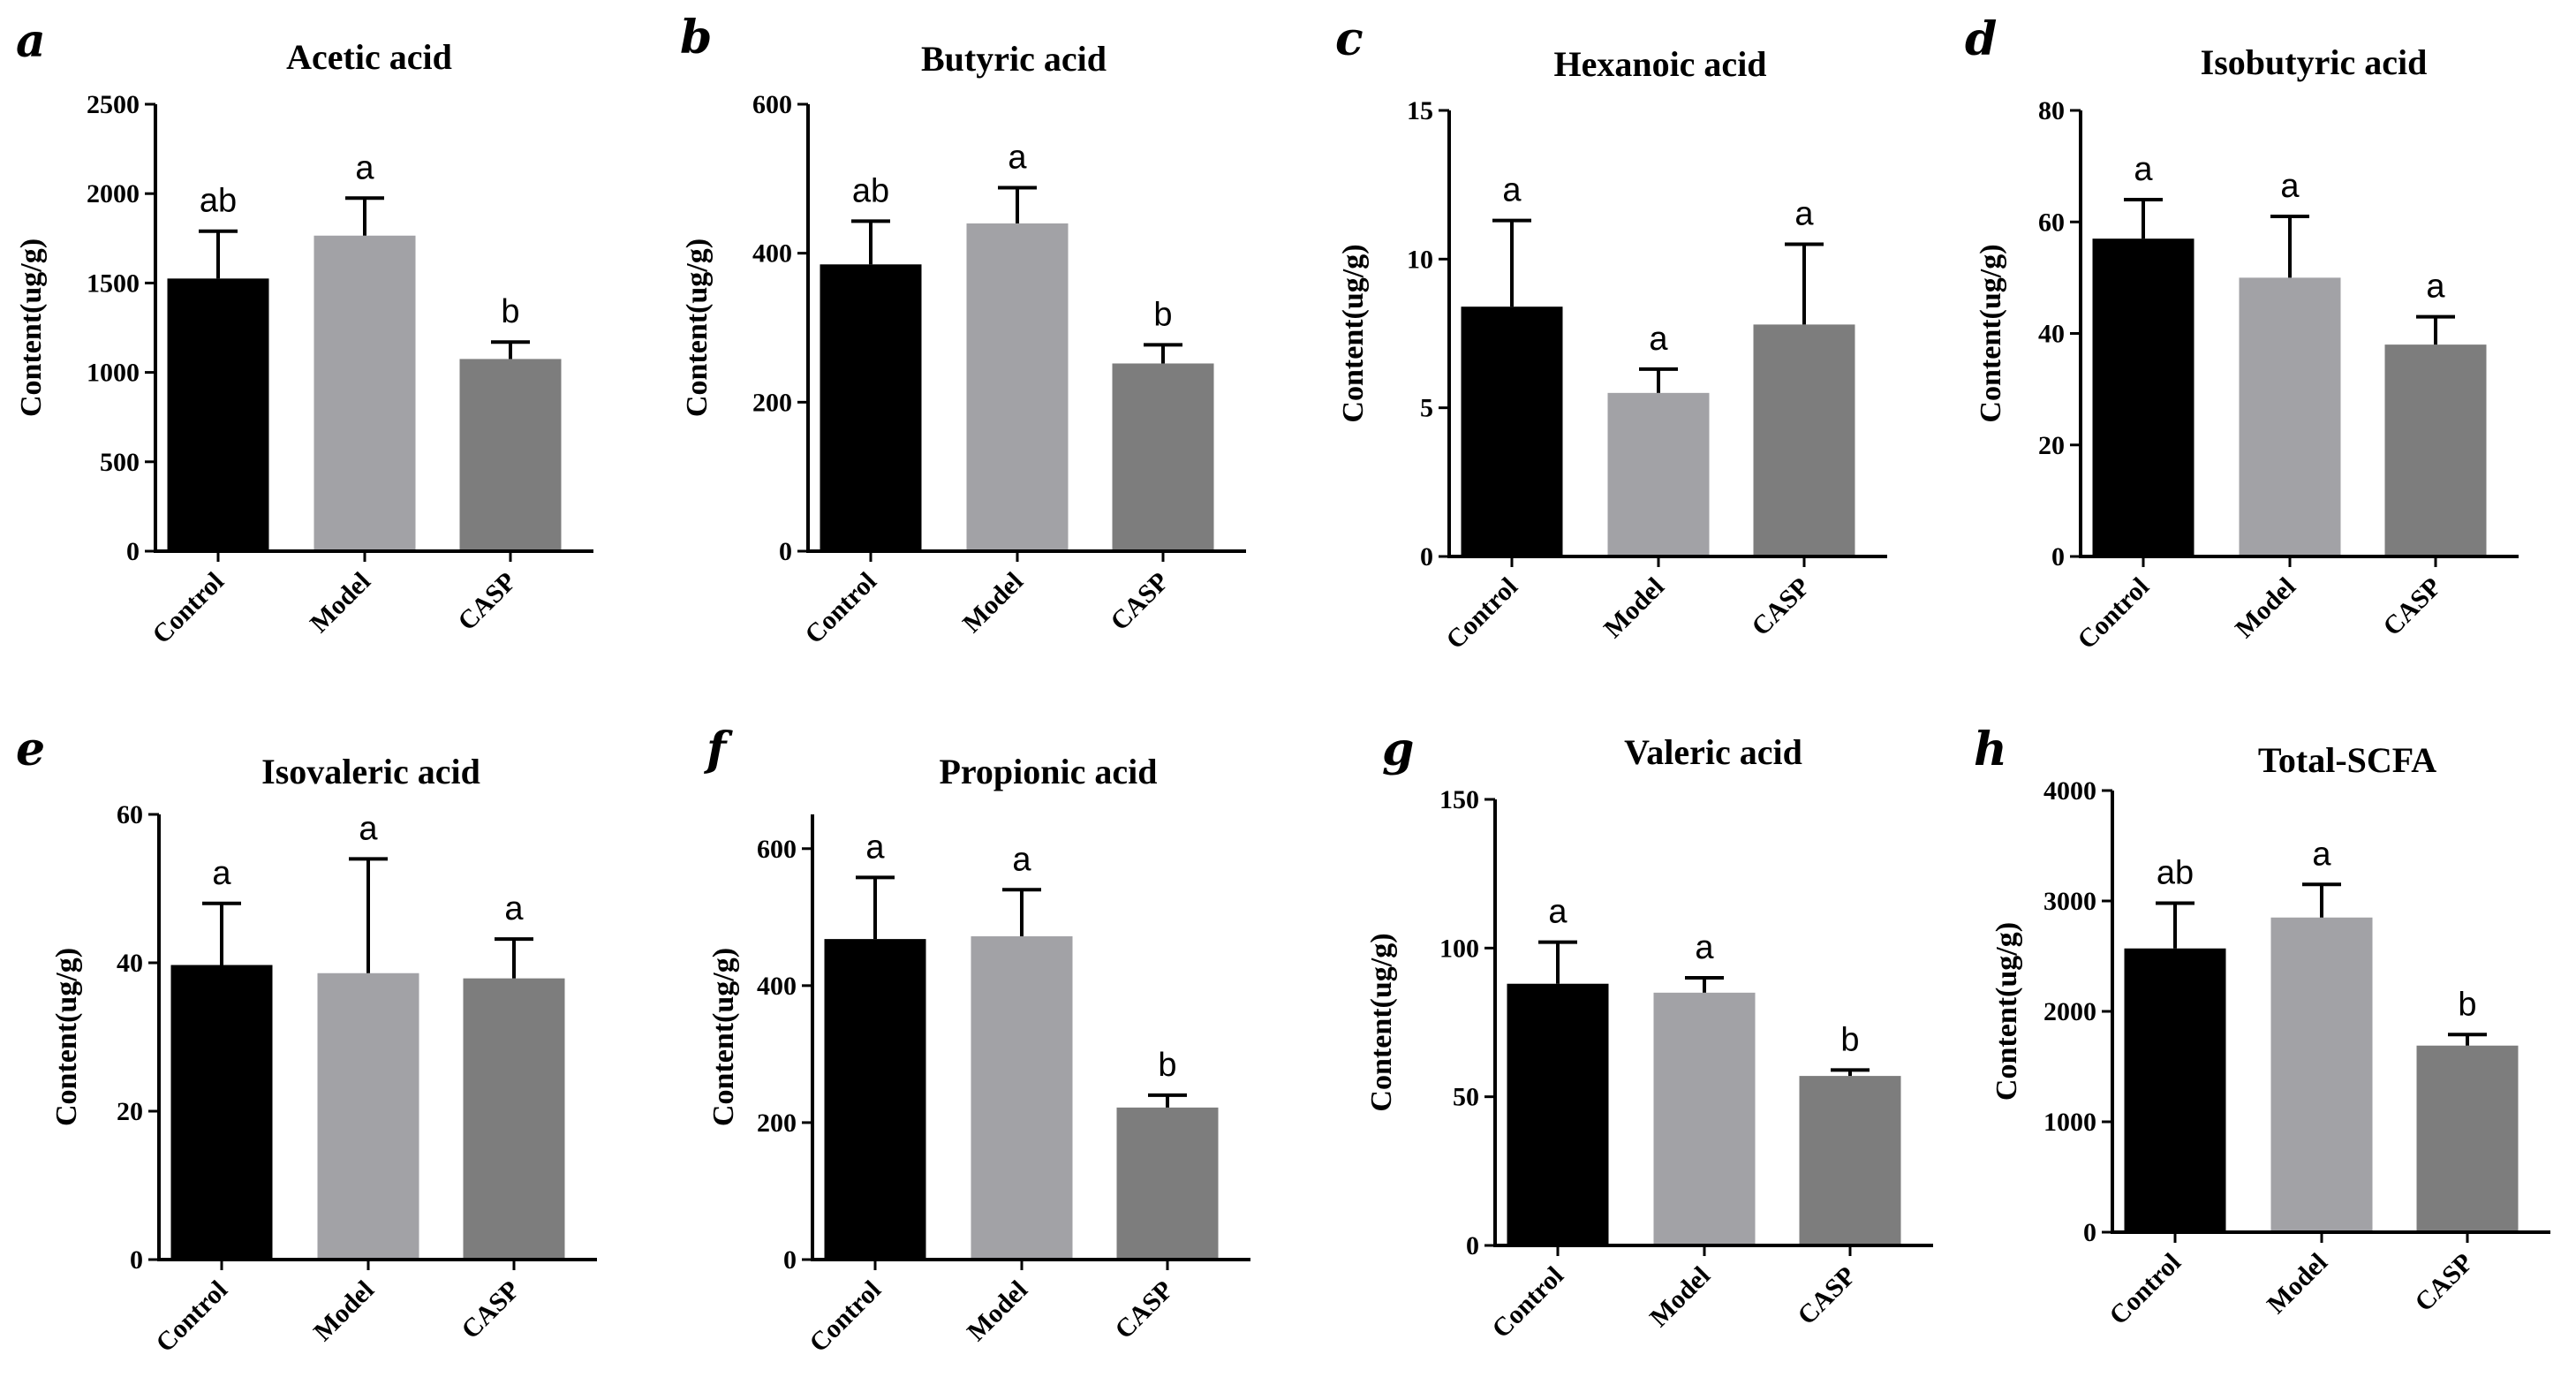 Image resolution: width=2576 pixels, height=1385 pixels. I want to click on y-tick-label: 40, so click(2052, 335).